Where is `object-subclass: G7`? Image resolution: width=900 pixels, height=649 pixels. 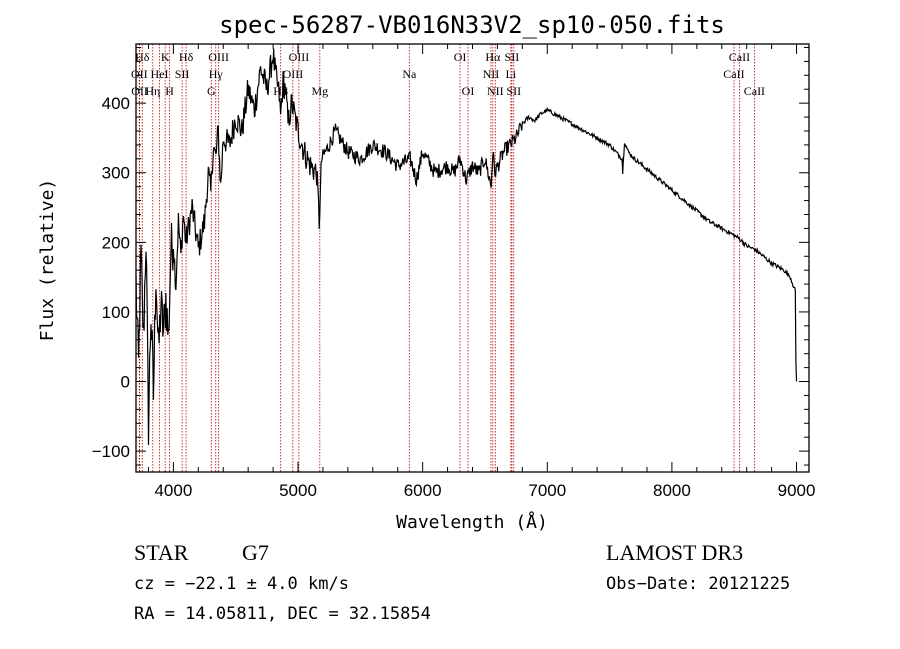 object-subclass: G7 is located at coordinates (255, 552).